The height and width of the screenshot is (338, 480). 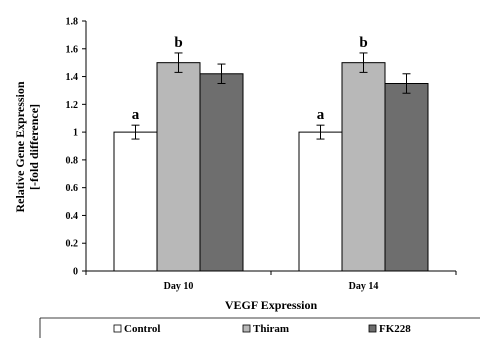 I want to click on y-tick-label: 0.4, so click(x=72, y=216).